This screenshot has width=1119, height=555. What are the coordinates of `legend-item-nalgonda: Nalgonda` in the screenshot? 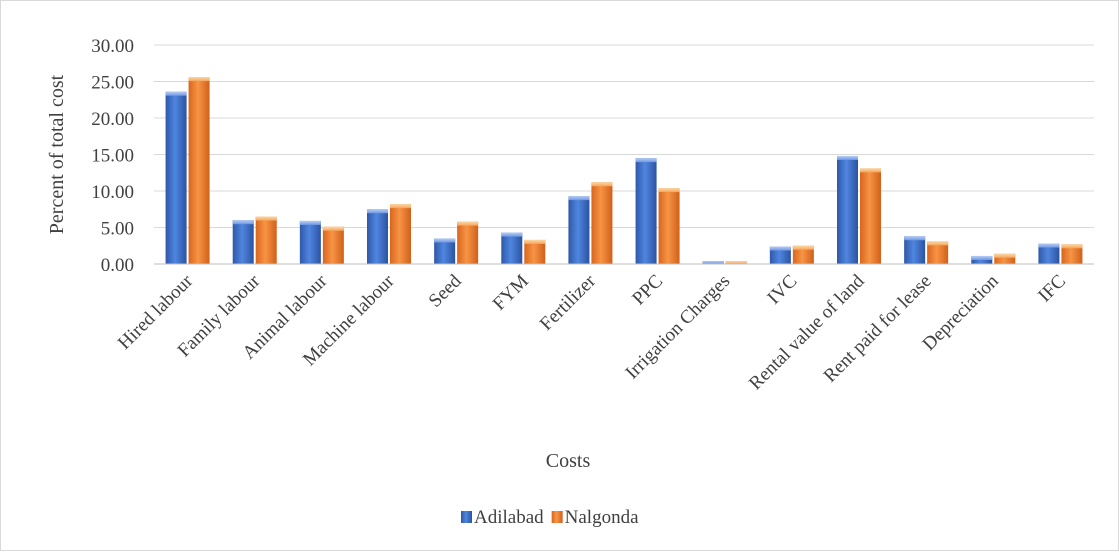 It's located at (595, 517).